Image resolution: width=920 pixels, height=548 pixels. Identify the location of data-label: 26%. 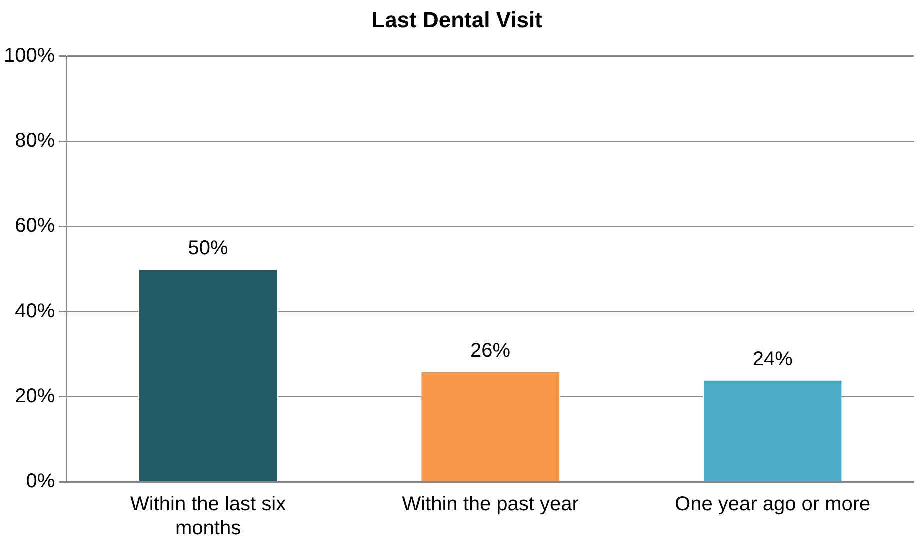
(490, 351).